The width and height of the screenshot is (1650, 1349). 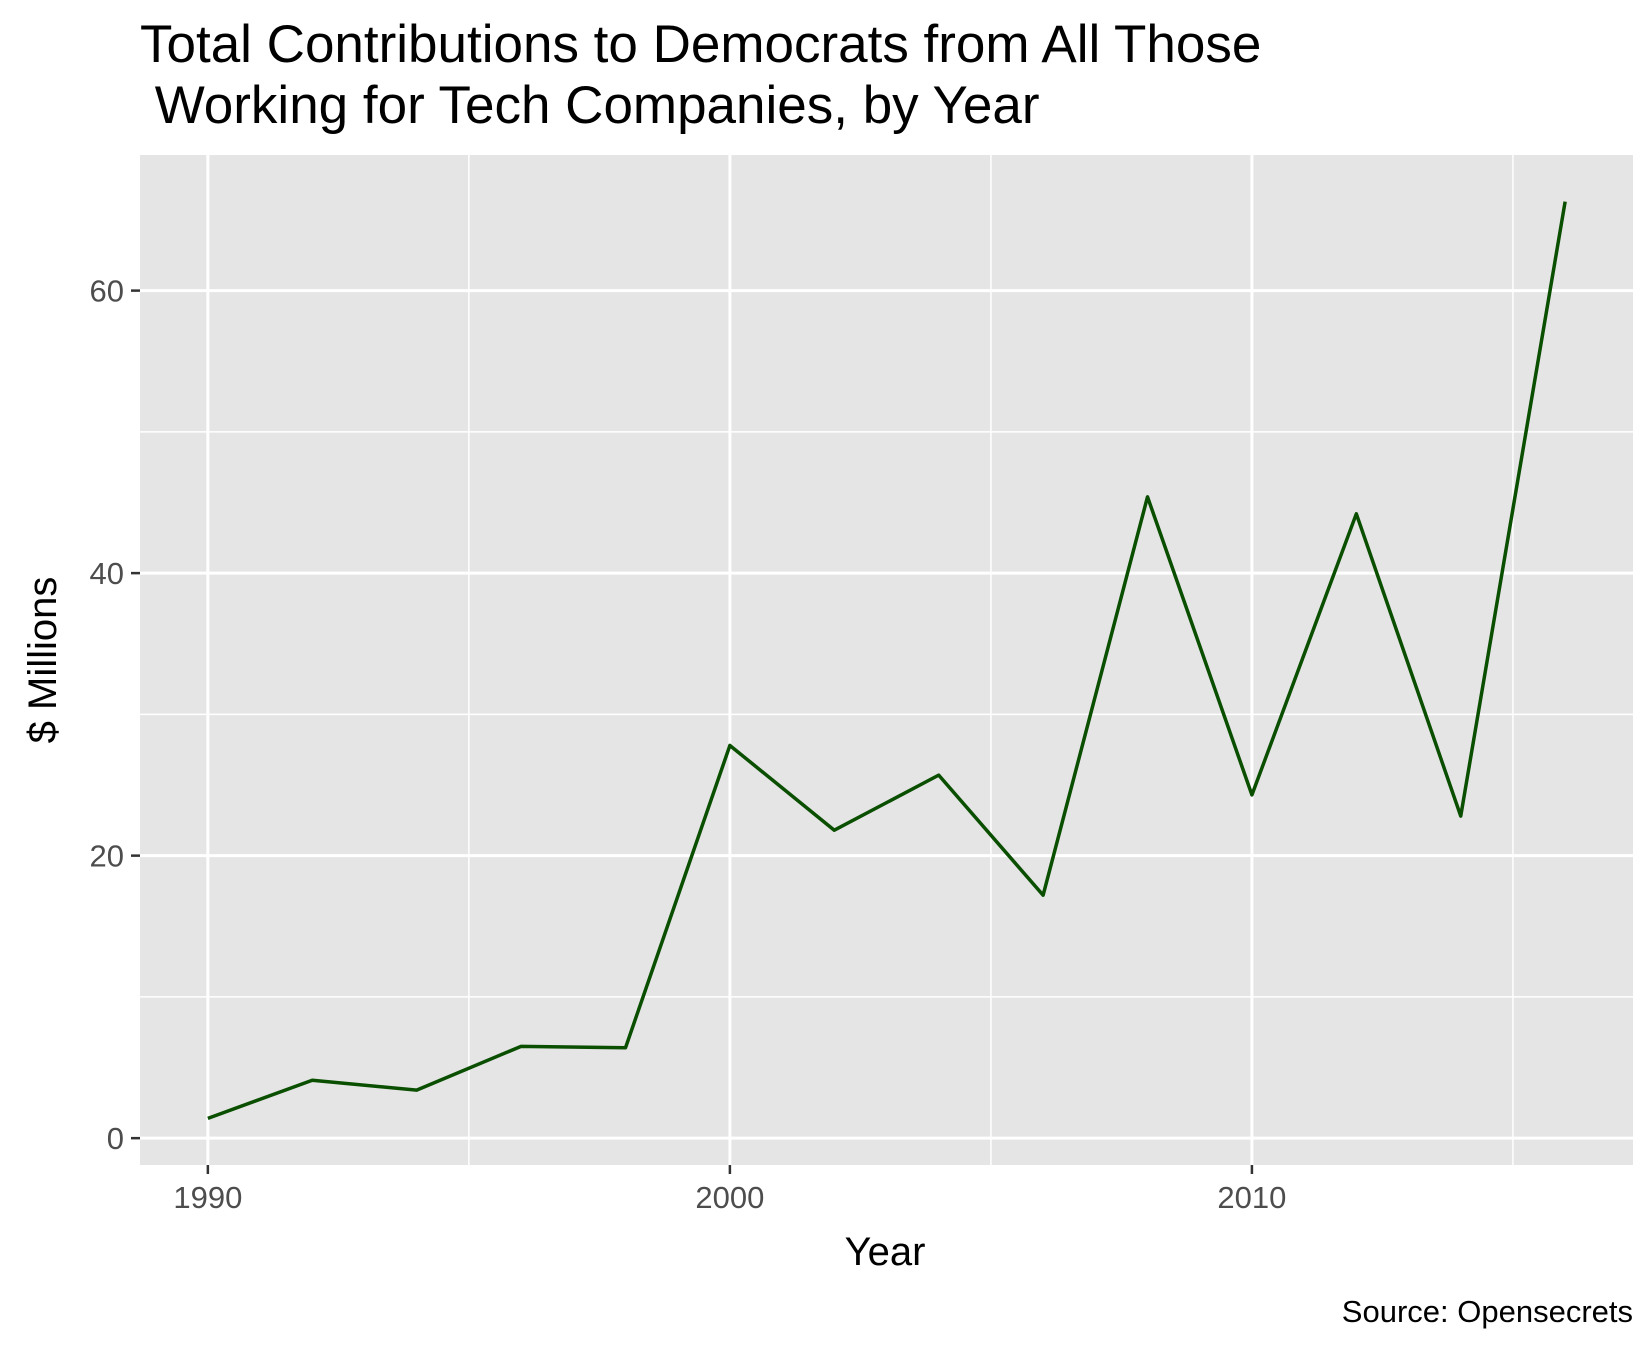 What do you see at coordinates (107, 573) in the screenshot?
I see `y-tick-label-2: 40` at bounding box center [107, 573].